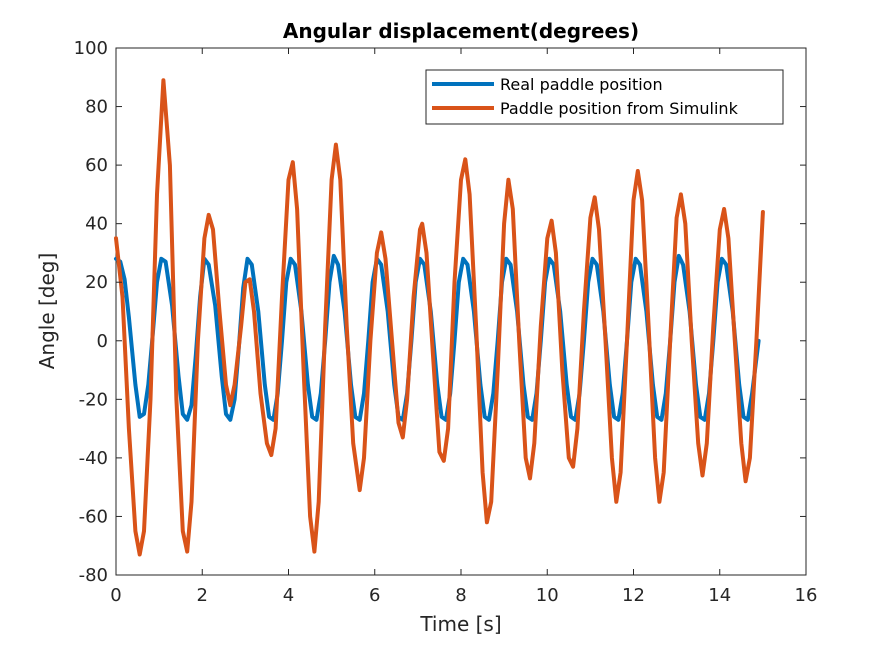  What do you see at coordinates (96, 107) in the screenshot?
I see `y-tick-label: 80` at bounding box center [96, 107].